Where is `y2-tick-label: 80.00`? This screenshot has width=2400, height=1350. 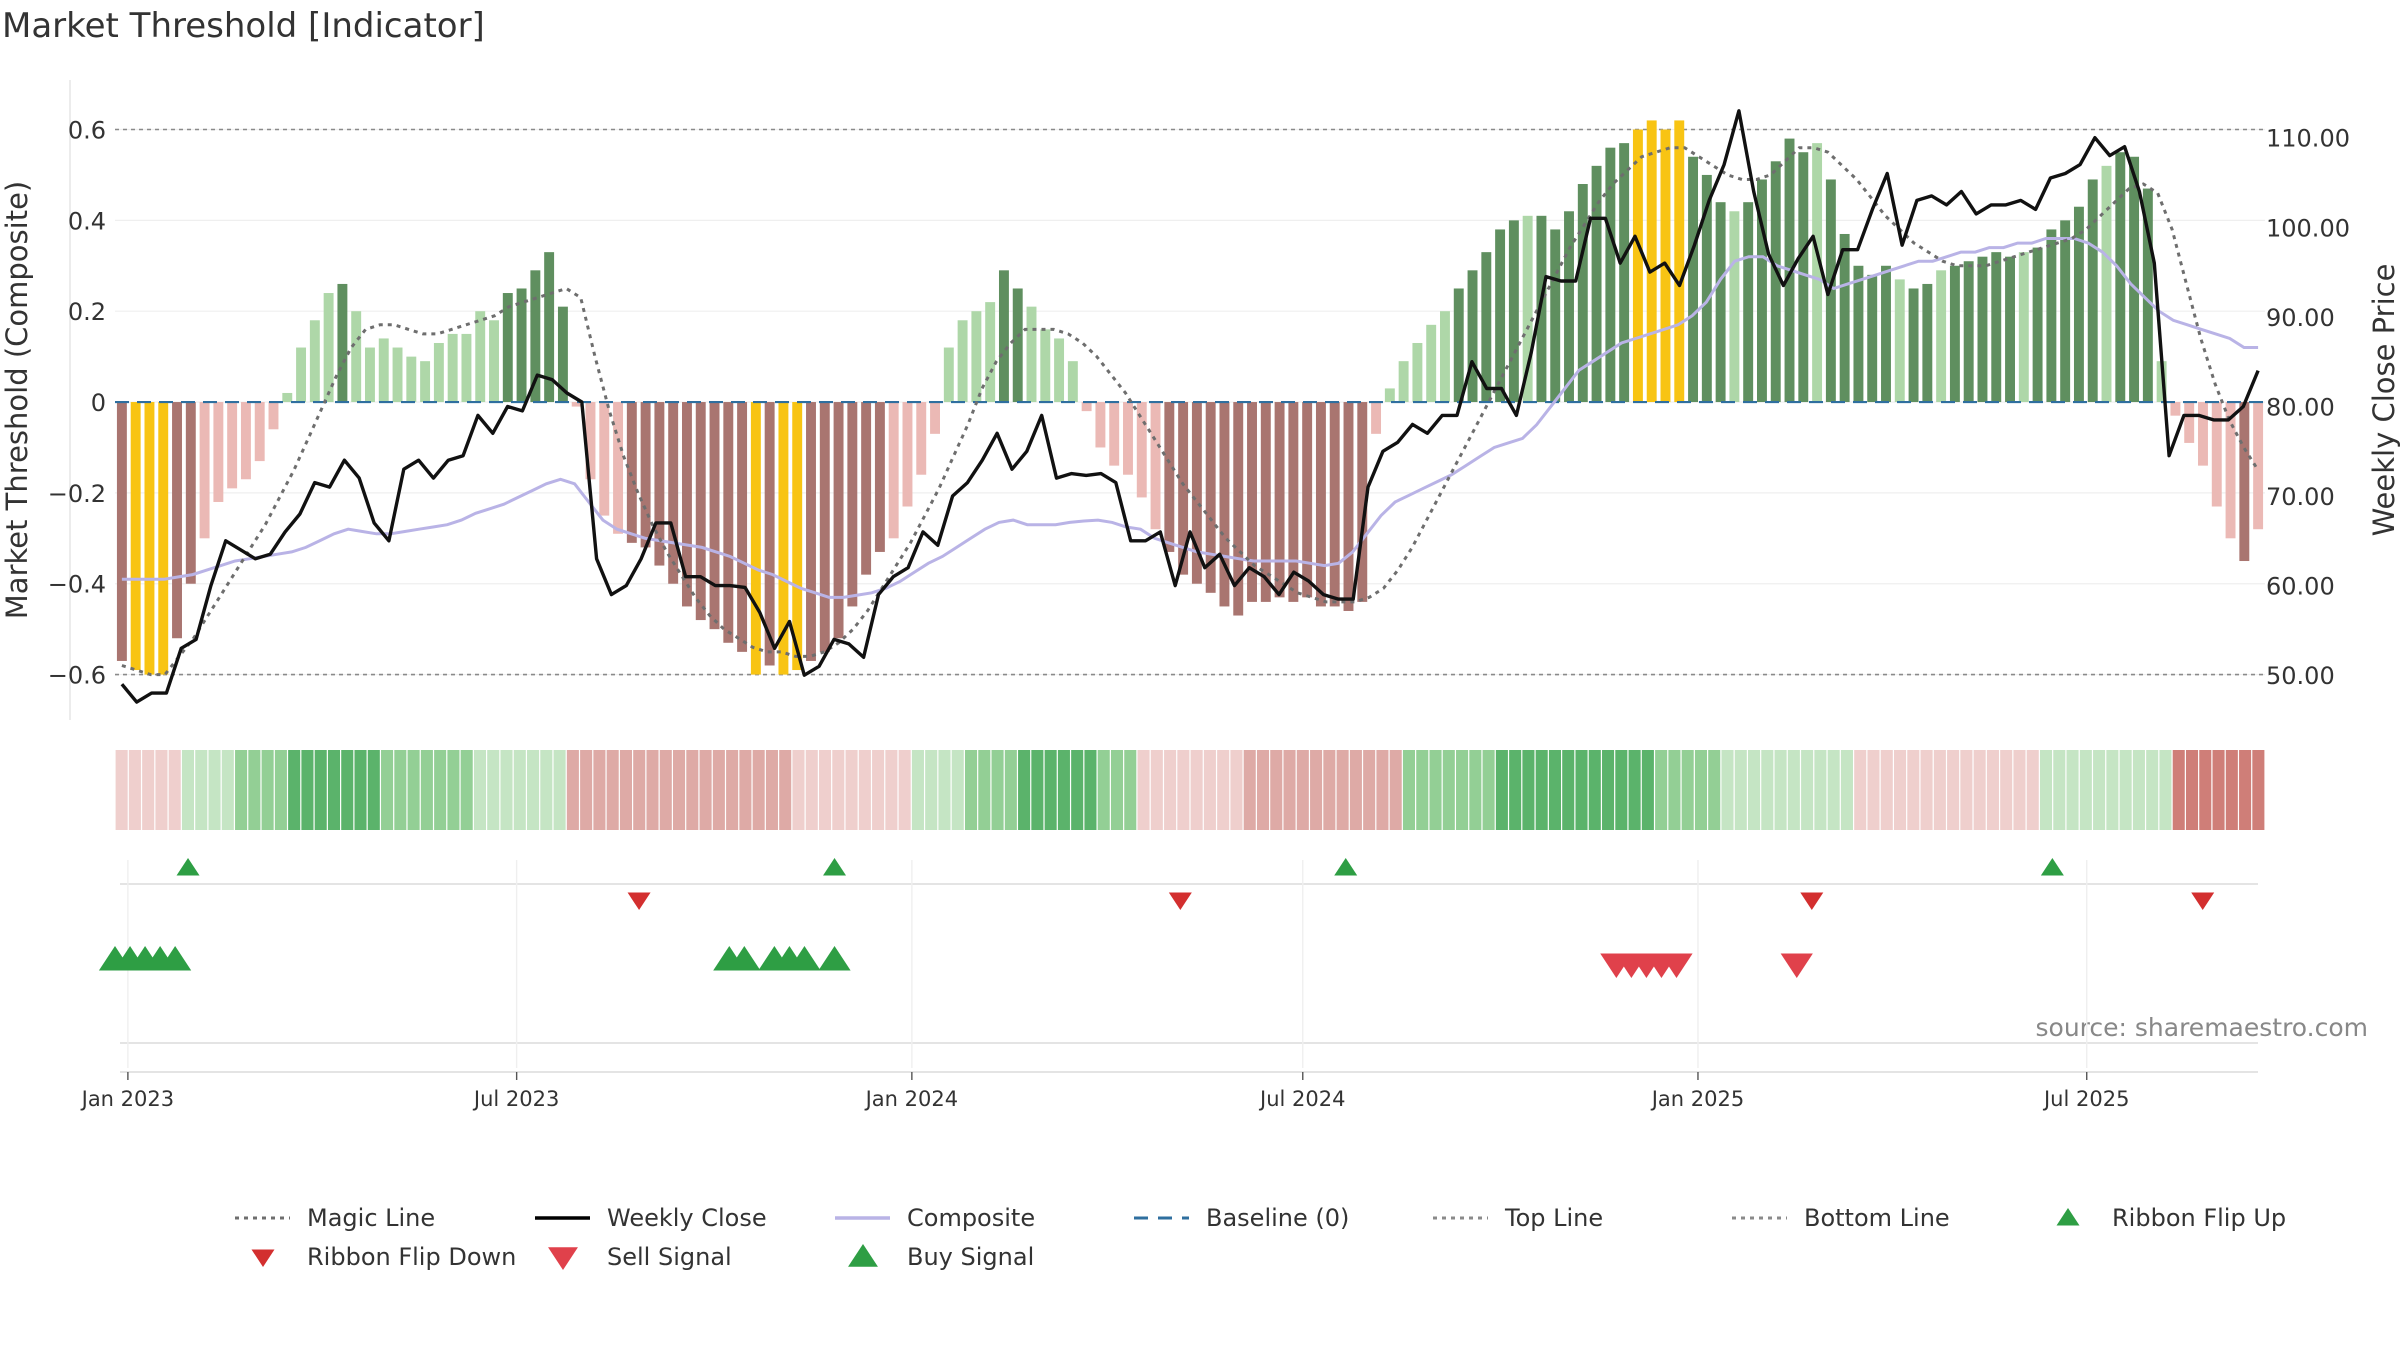
y2-tick-label: 80.00 is located at coordinates (2300, 407).